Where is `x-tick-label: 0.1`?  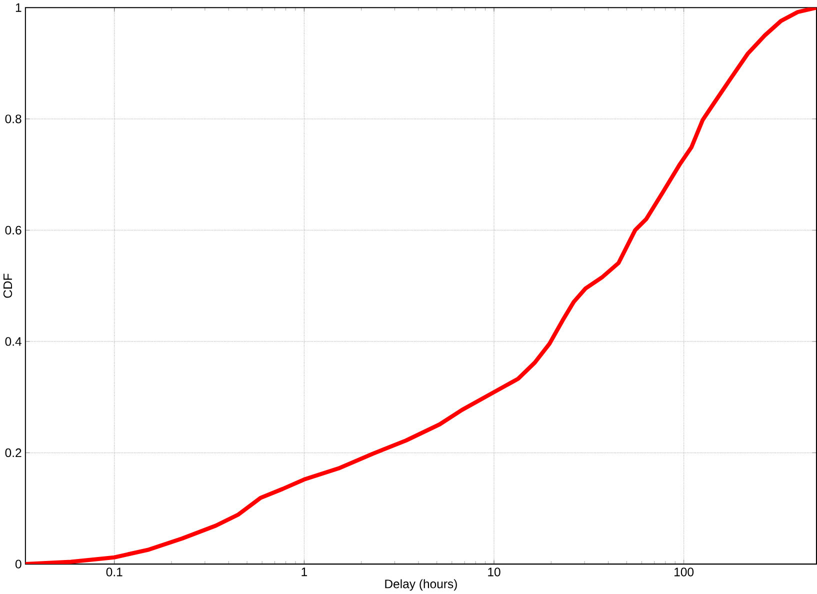
x-tick-label: 0.1 is located at coordinates (114, 572).